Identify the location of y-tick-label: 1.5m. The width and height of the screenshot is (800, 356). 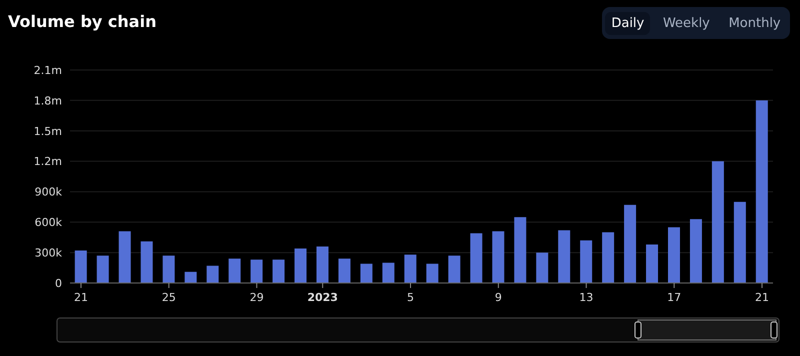
(48, 131).